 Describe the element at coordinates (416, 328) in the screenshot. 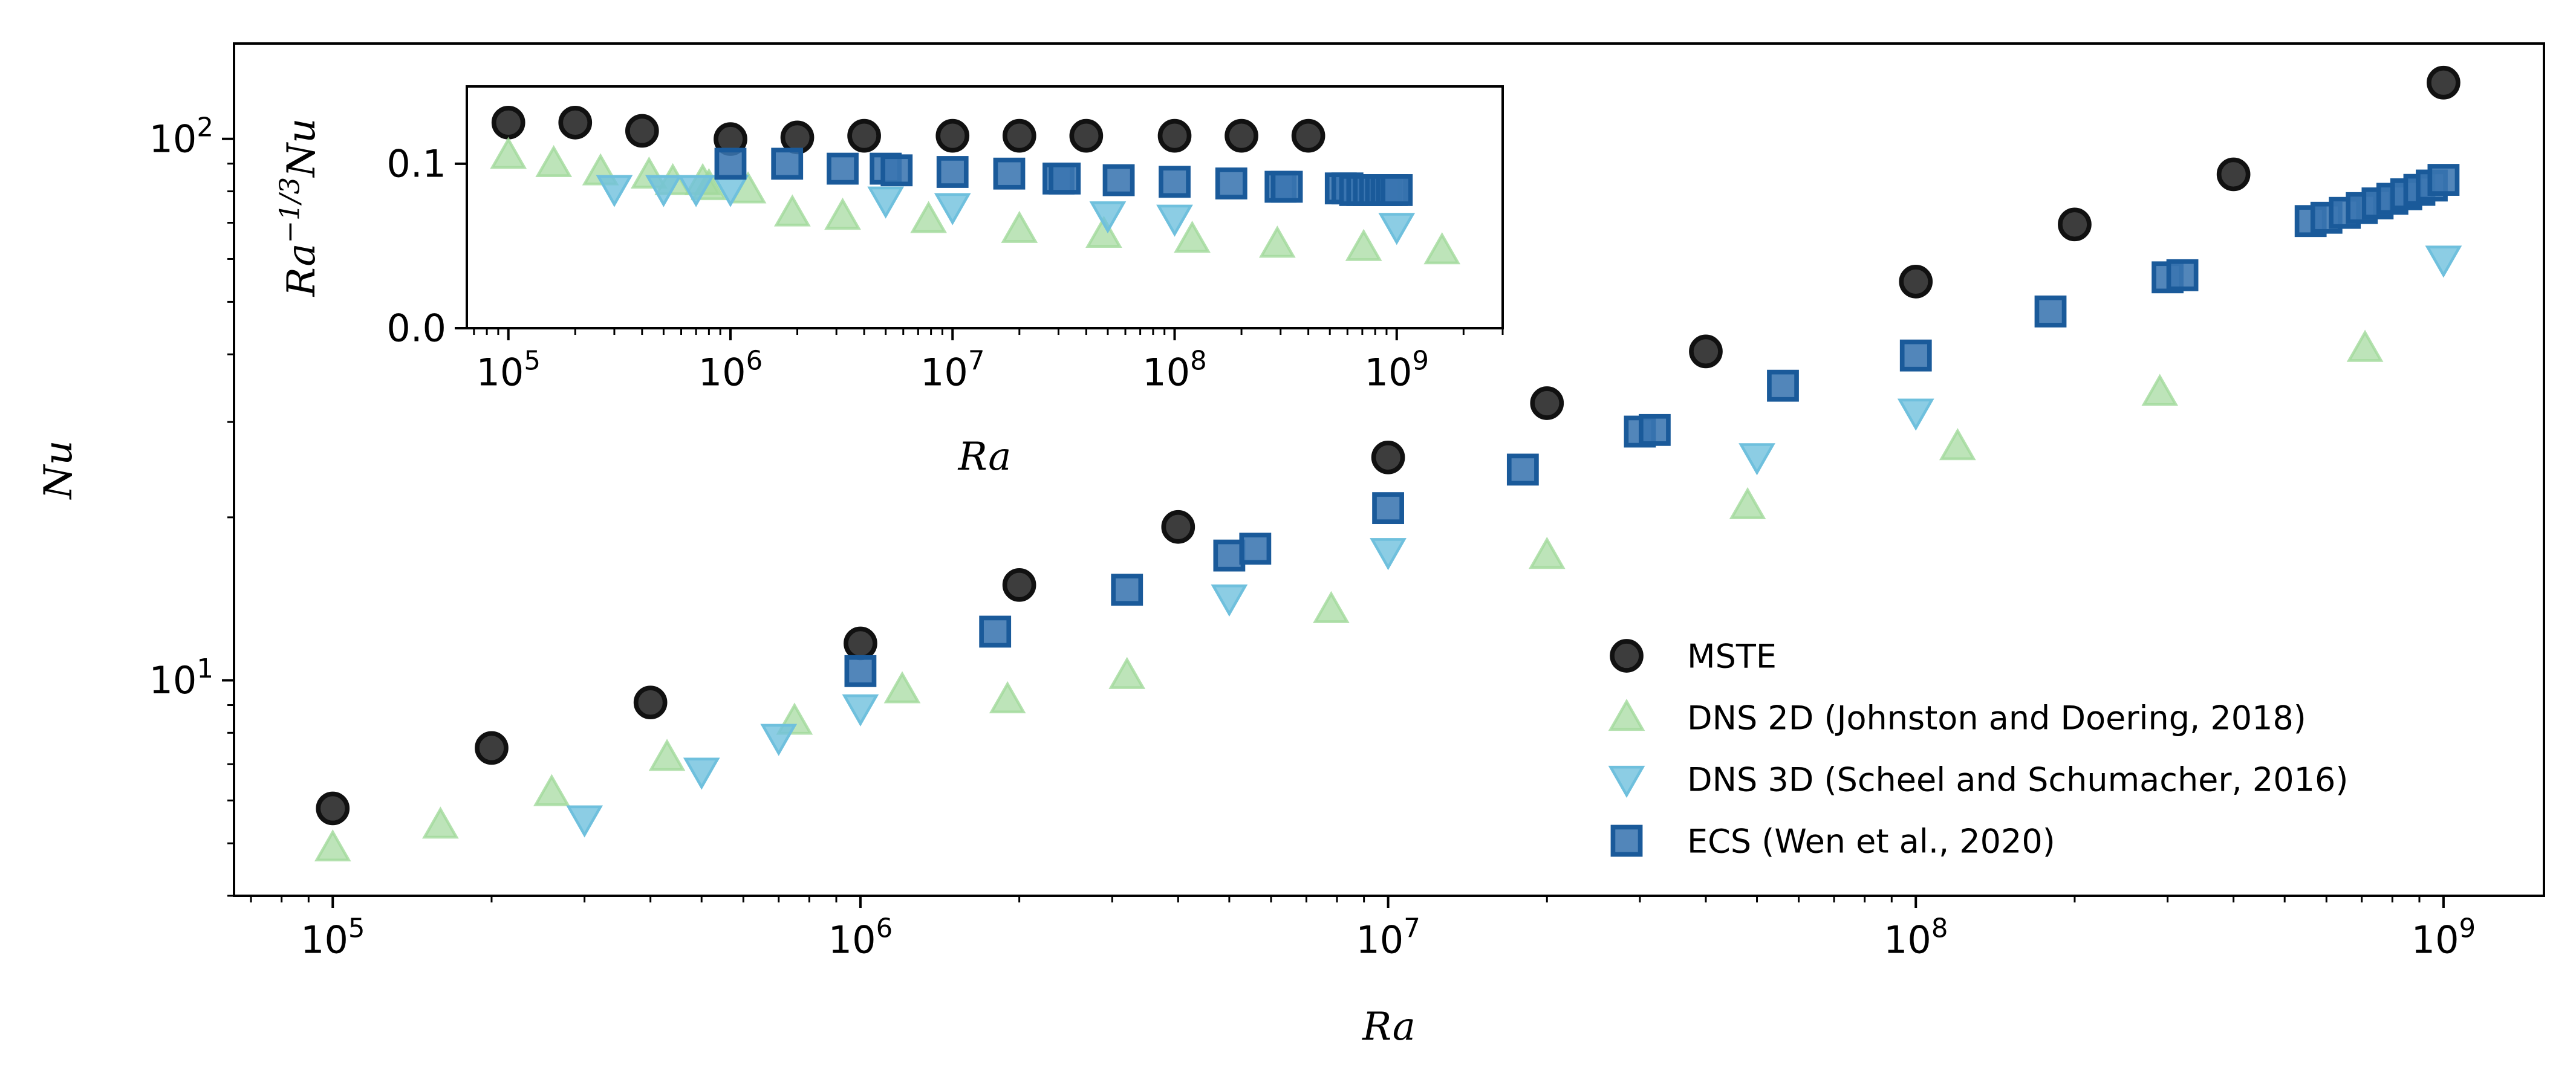

I see `inset-y-tick-label: 0.0` at that location.